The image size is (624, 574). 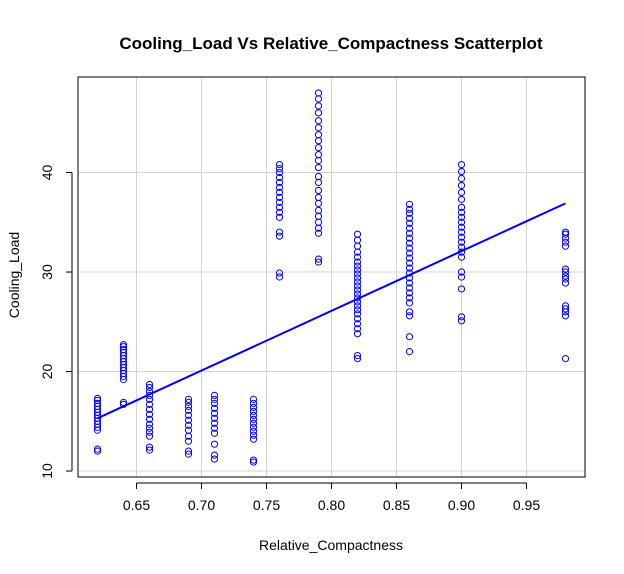 I want to click on x-tick-label: 0.85, so click(x=396, y=505).